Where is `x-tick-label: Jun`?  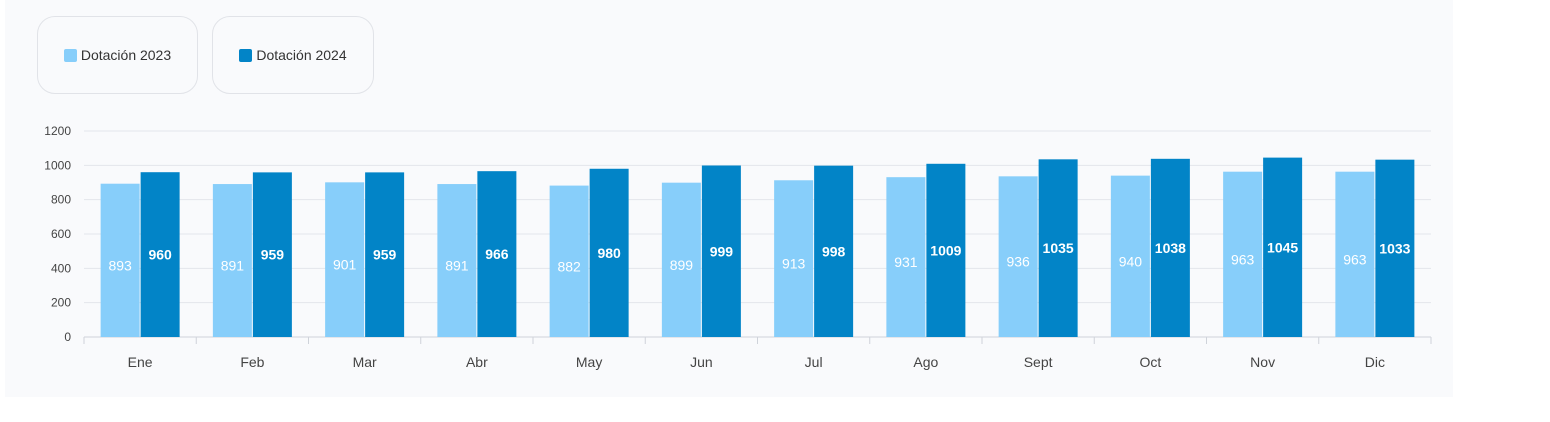 x-tick-label: Jun is located at coordinates (701, 362).